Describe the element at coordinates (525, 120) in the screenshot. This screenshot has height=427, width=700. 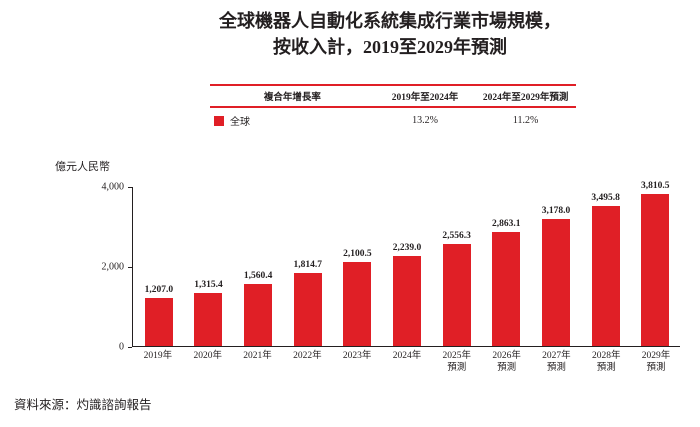
I see `cagr-value-2024-2029: 11.2%` at that location.